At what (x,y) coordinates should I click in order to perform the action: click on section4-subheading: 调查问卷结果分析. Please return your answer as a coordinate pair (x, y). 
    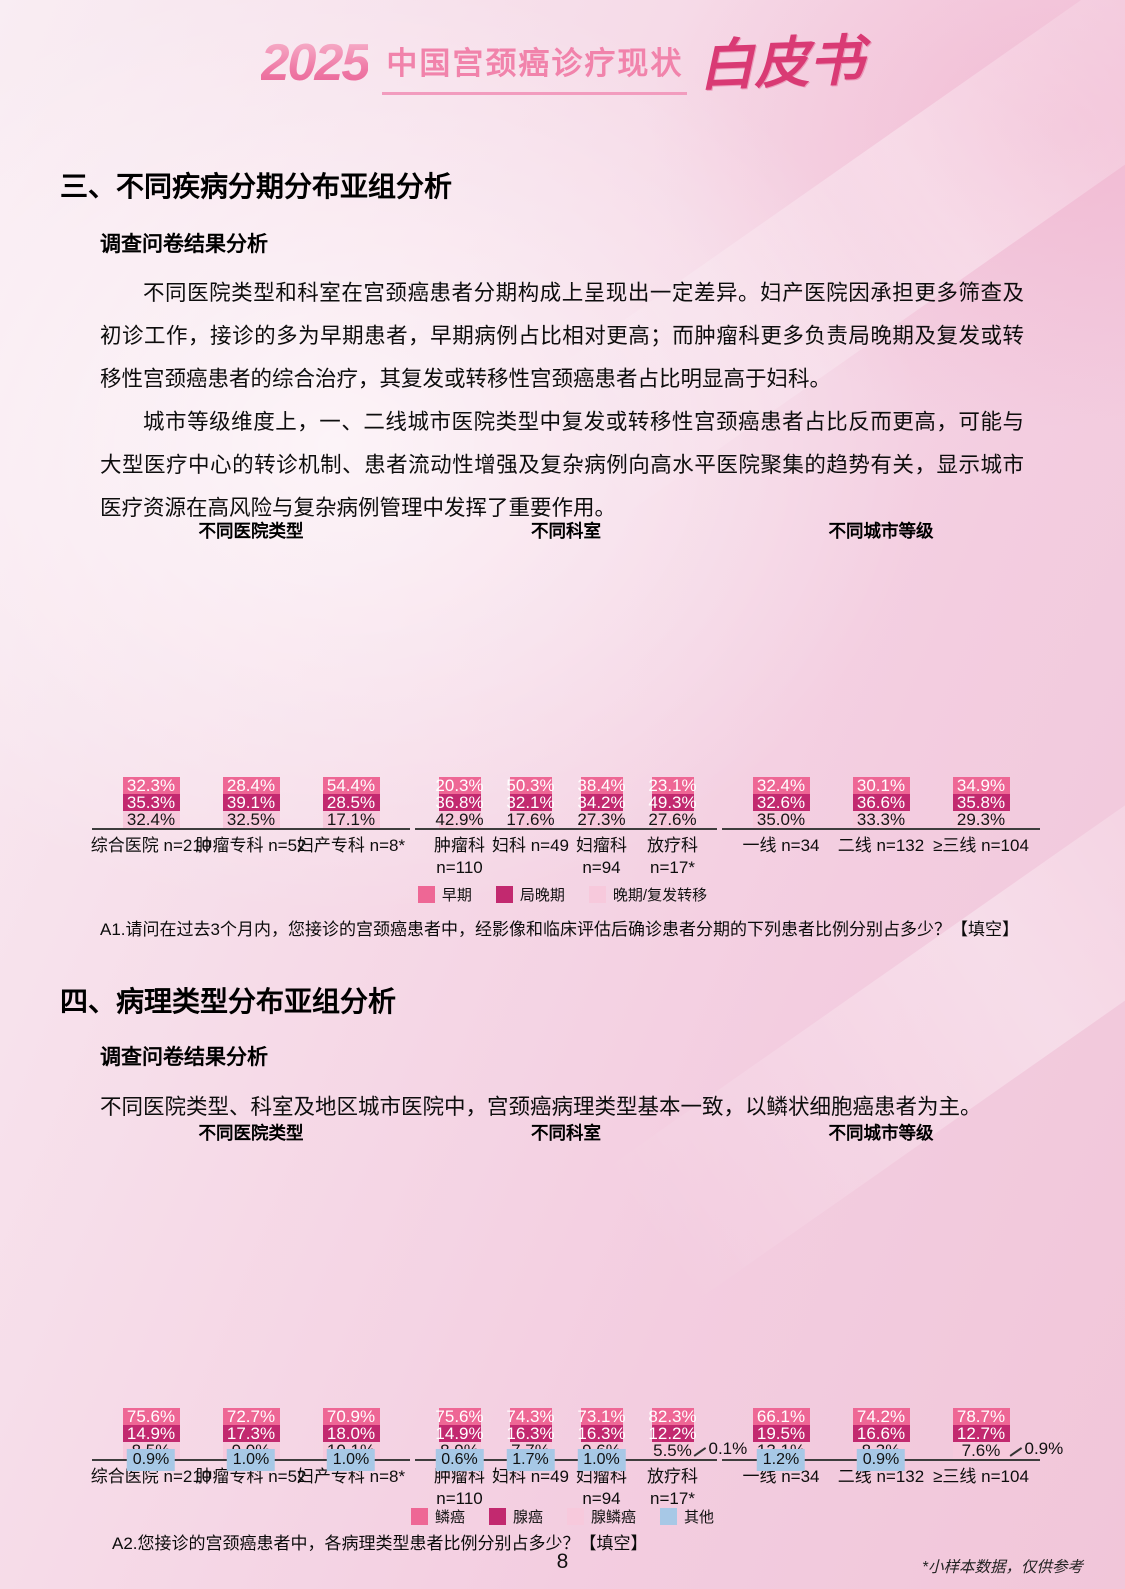
    Looking at the image, I should click on (184, 1057).